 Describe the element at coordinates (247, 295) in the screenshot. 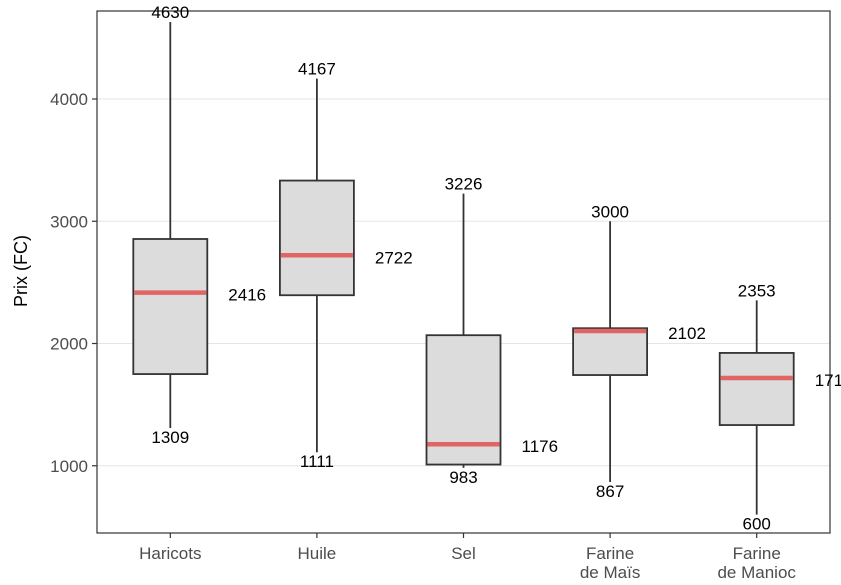

I see `median-label: 2416` at that location.